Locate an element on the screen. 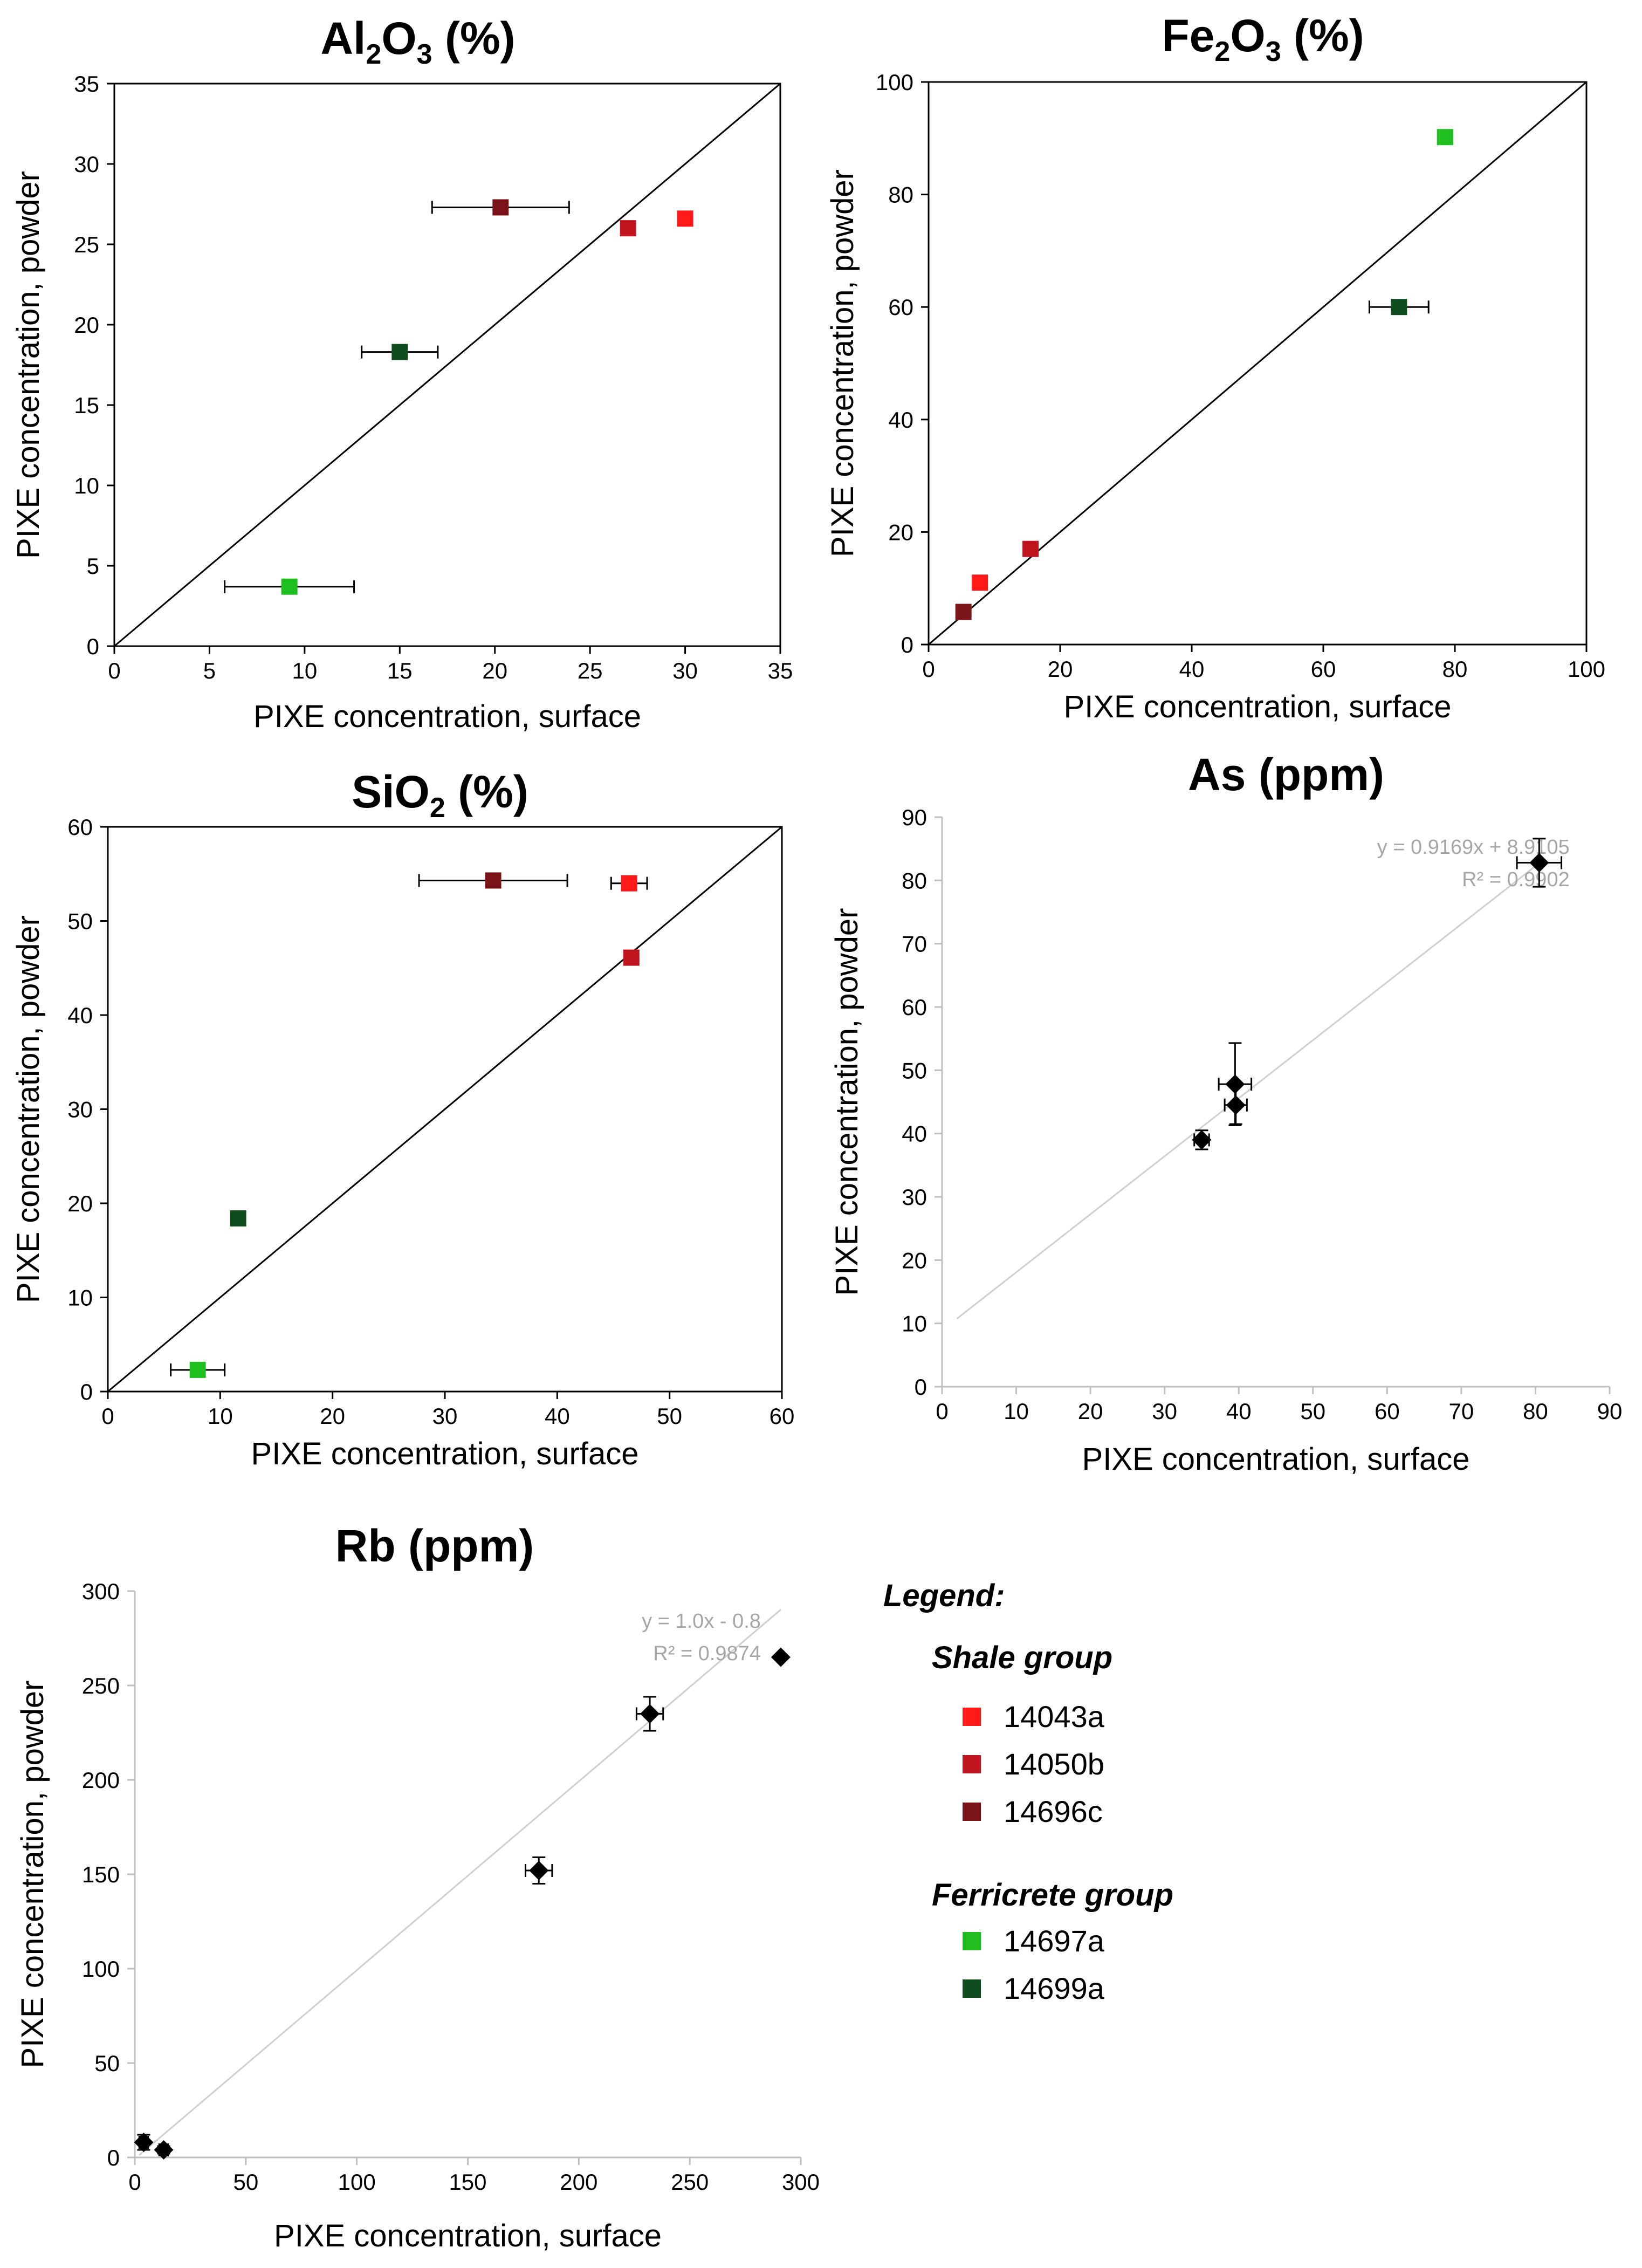  y-tick-label: 25 is located at coordinates (87, 244).